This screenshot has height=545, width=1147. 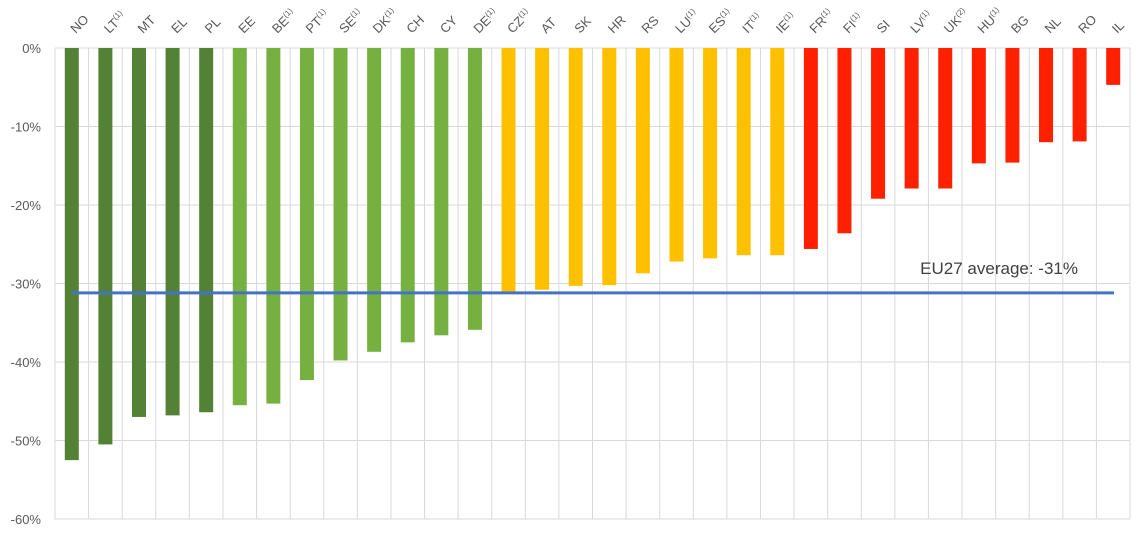 I want to click on bar-cz, so click(x=508, y=170).